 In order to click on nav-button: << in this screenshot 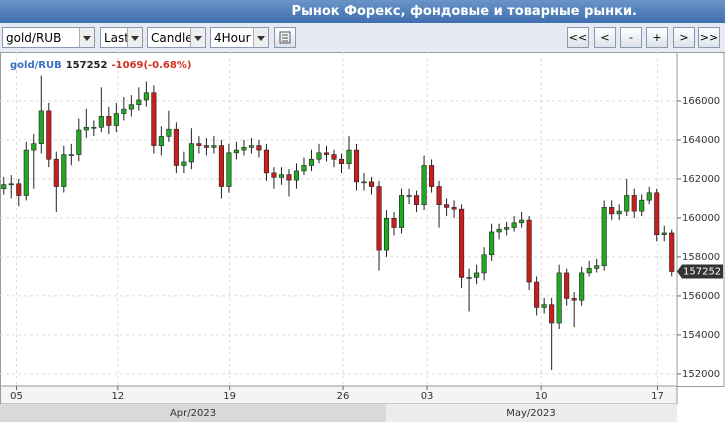, I will do `click(578, 37)`.